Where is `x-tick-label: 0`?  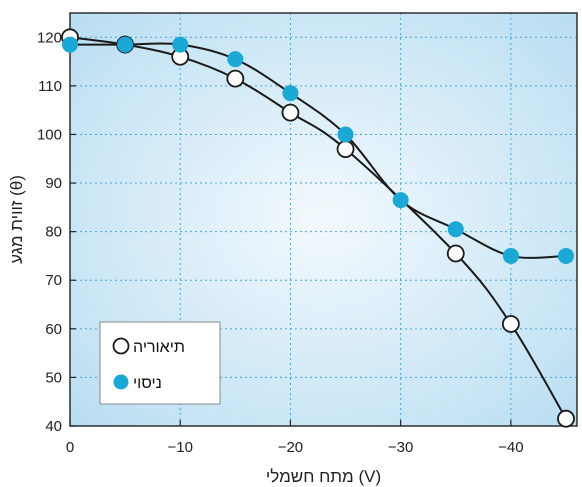 x-tick-label: 0 is located at coordinates (70, 447).